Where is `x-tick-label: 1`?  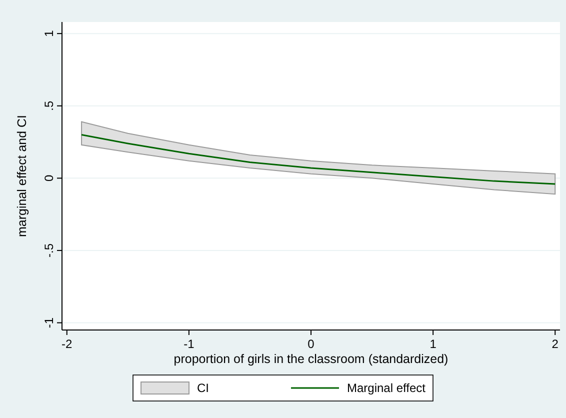
x-tick-label: 1 is located at coordinates (433, 344).